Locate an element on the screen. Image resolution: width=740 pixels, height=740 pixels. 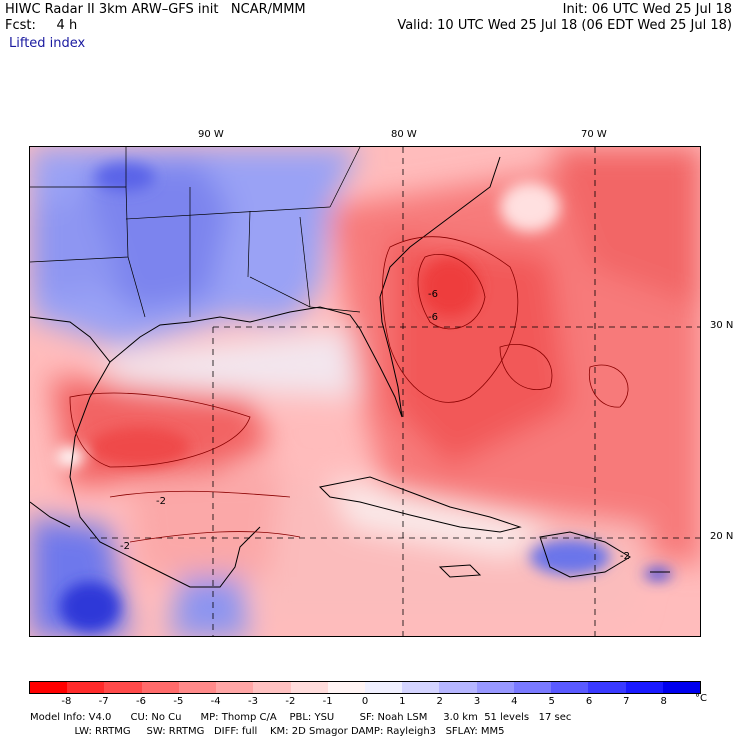
color-scale-tick: -2 is located at coordinates (290, 701).